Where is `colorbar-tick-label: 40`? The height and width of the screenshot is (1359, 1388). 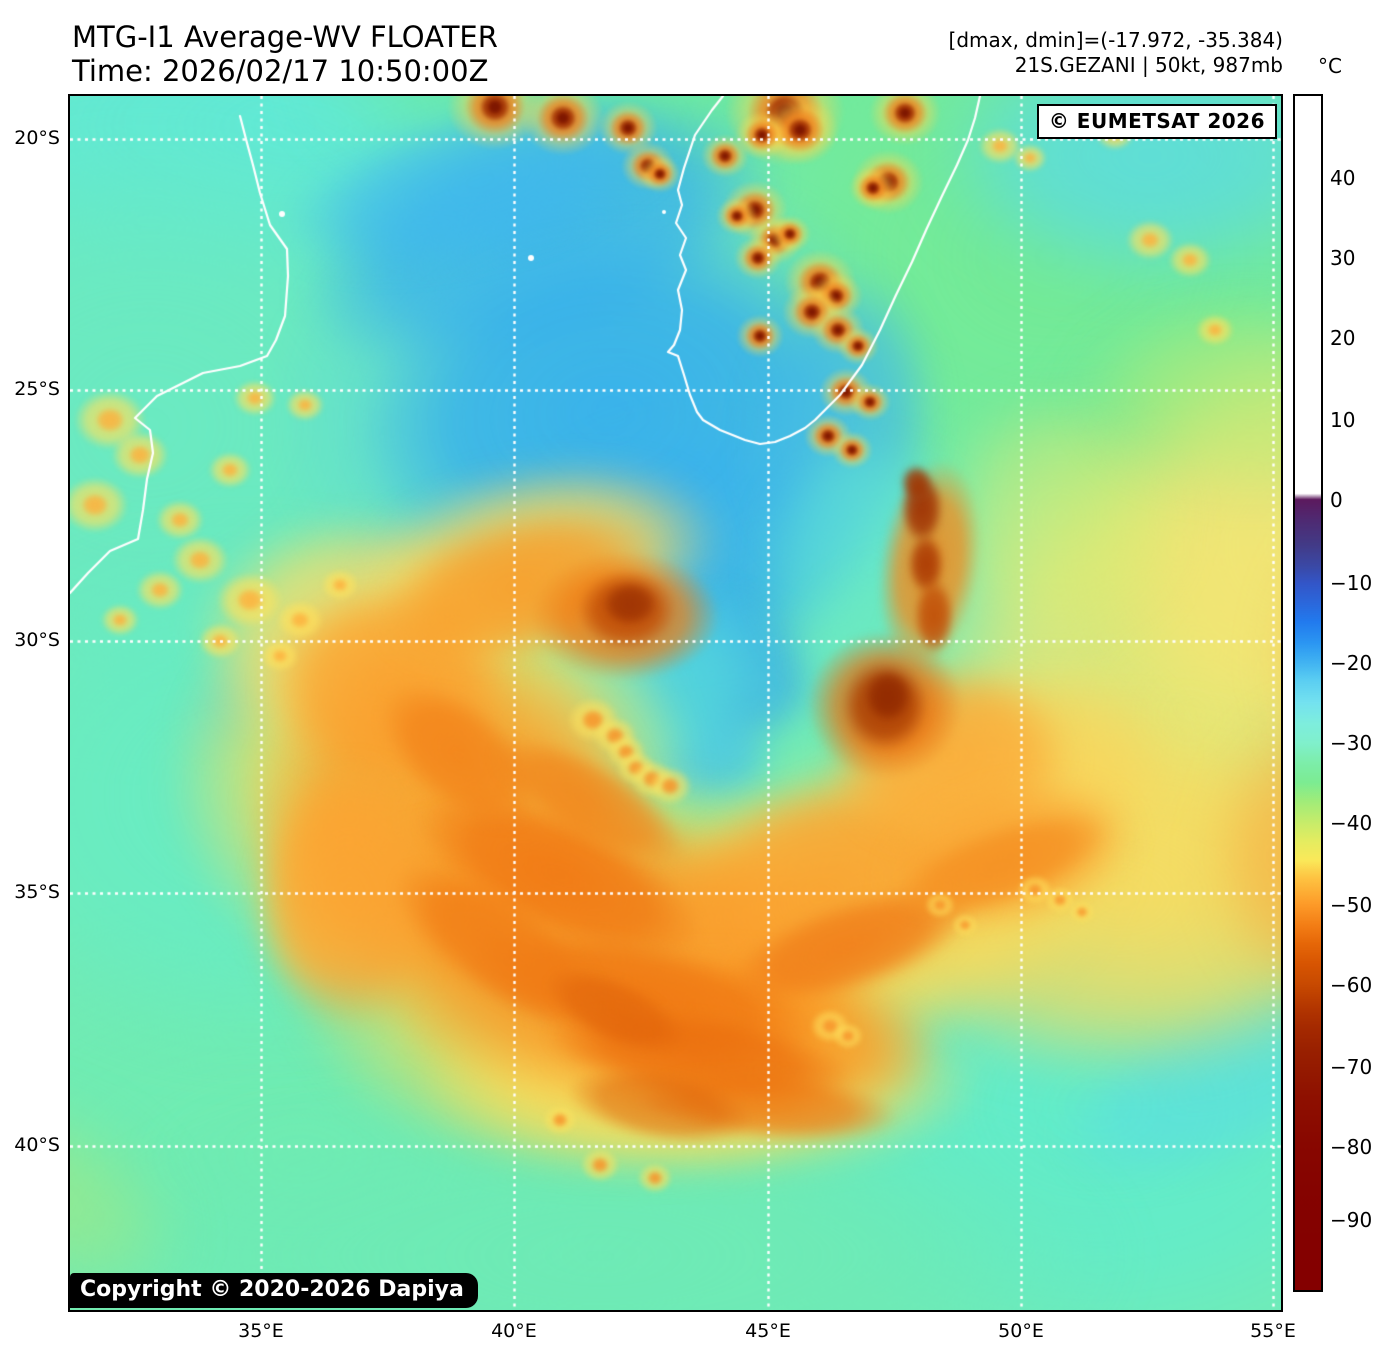 colorbar-tick-label: 40 is located at coordinates (1343, 178).